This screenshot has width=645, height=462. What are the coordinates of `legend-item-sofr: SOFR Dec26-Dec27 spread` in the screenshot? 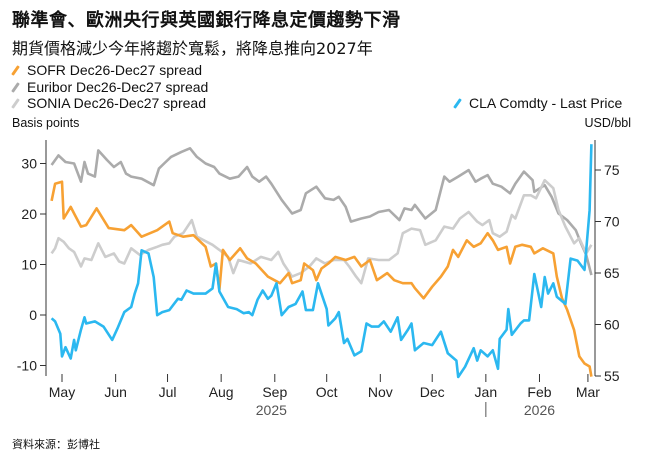 It's located at (106, 70).